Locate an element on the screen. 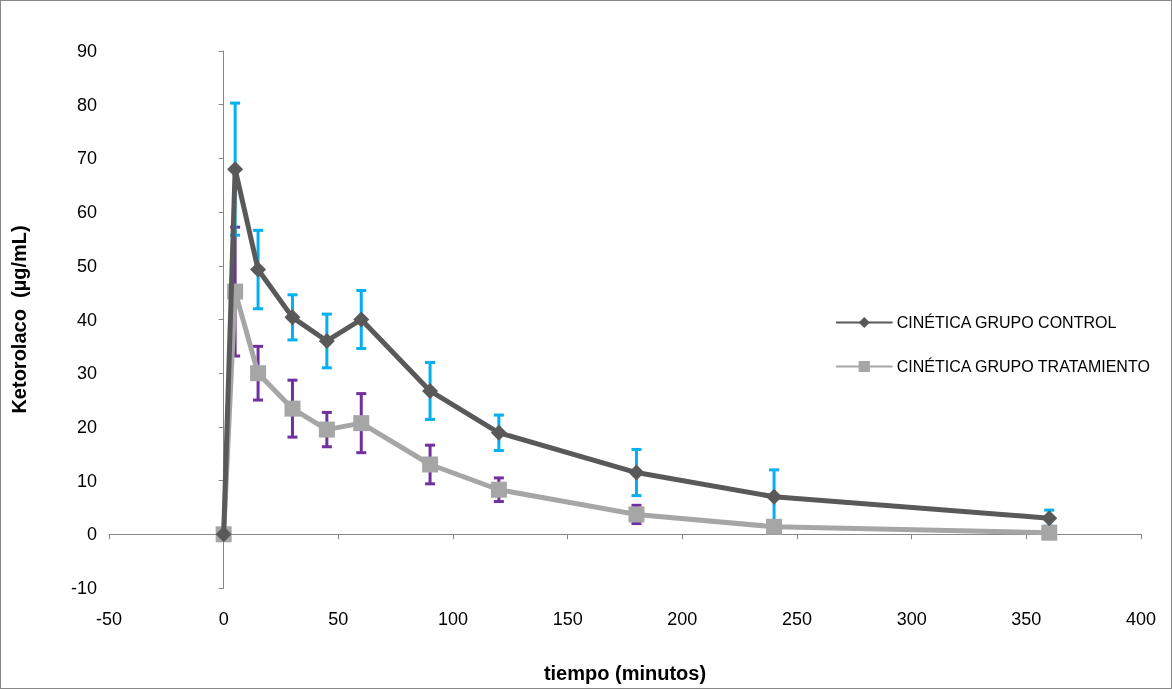 The height and width of the screenshot is (689, 1172). y-tick-label: -10 is located at coordinates (83, 588).